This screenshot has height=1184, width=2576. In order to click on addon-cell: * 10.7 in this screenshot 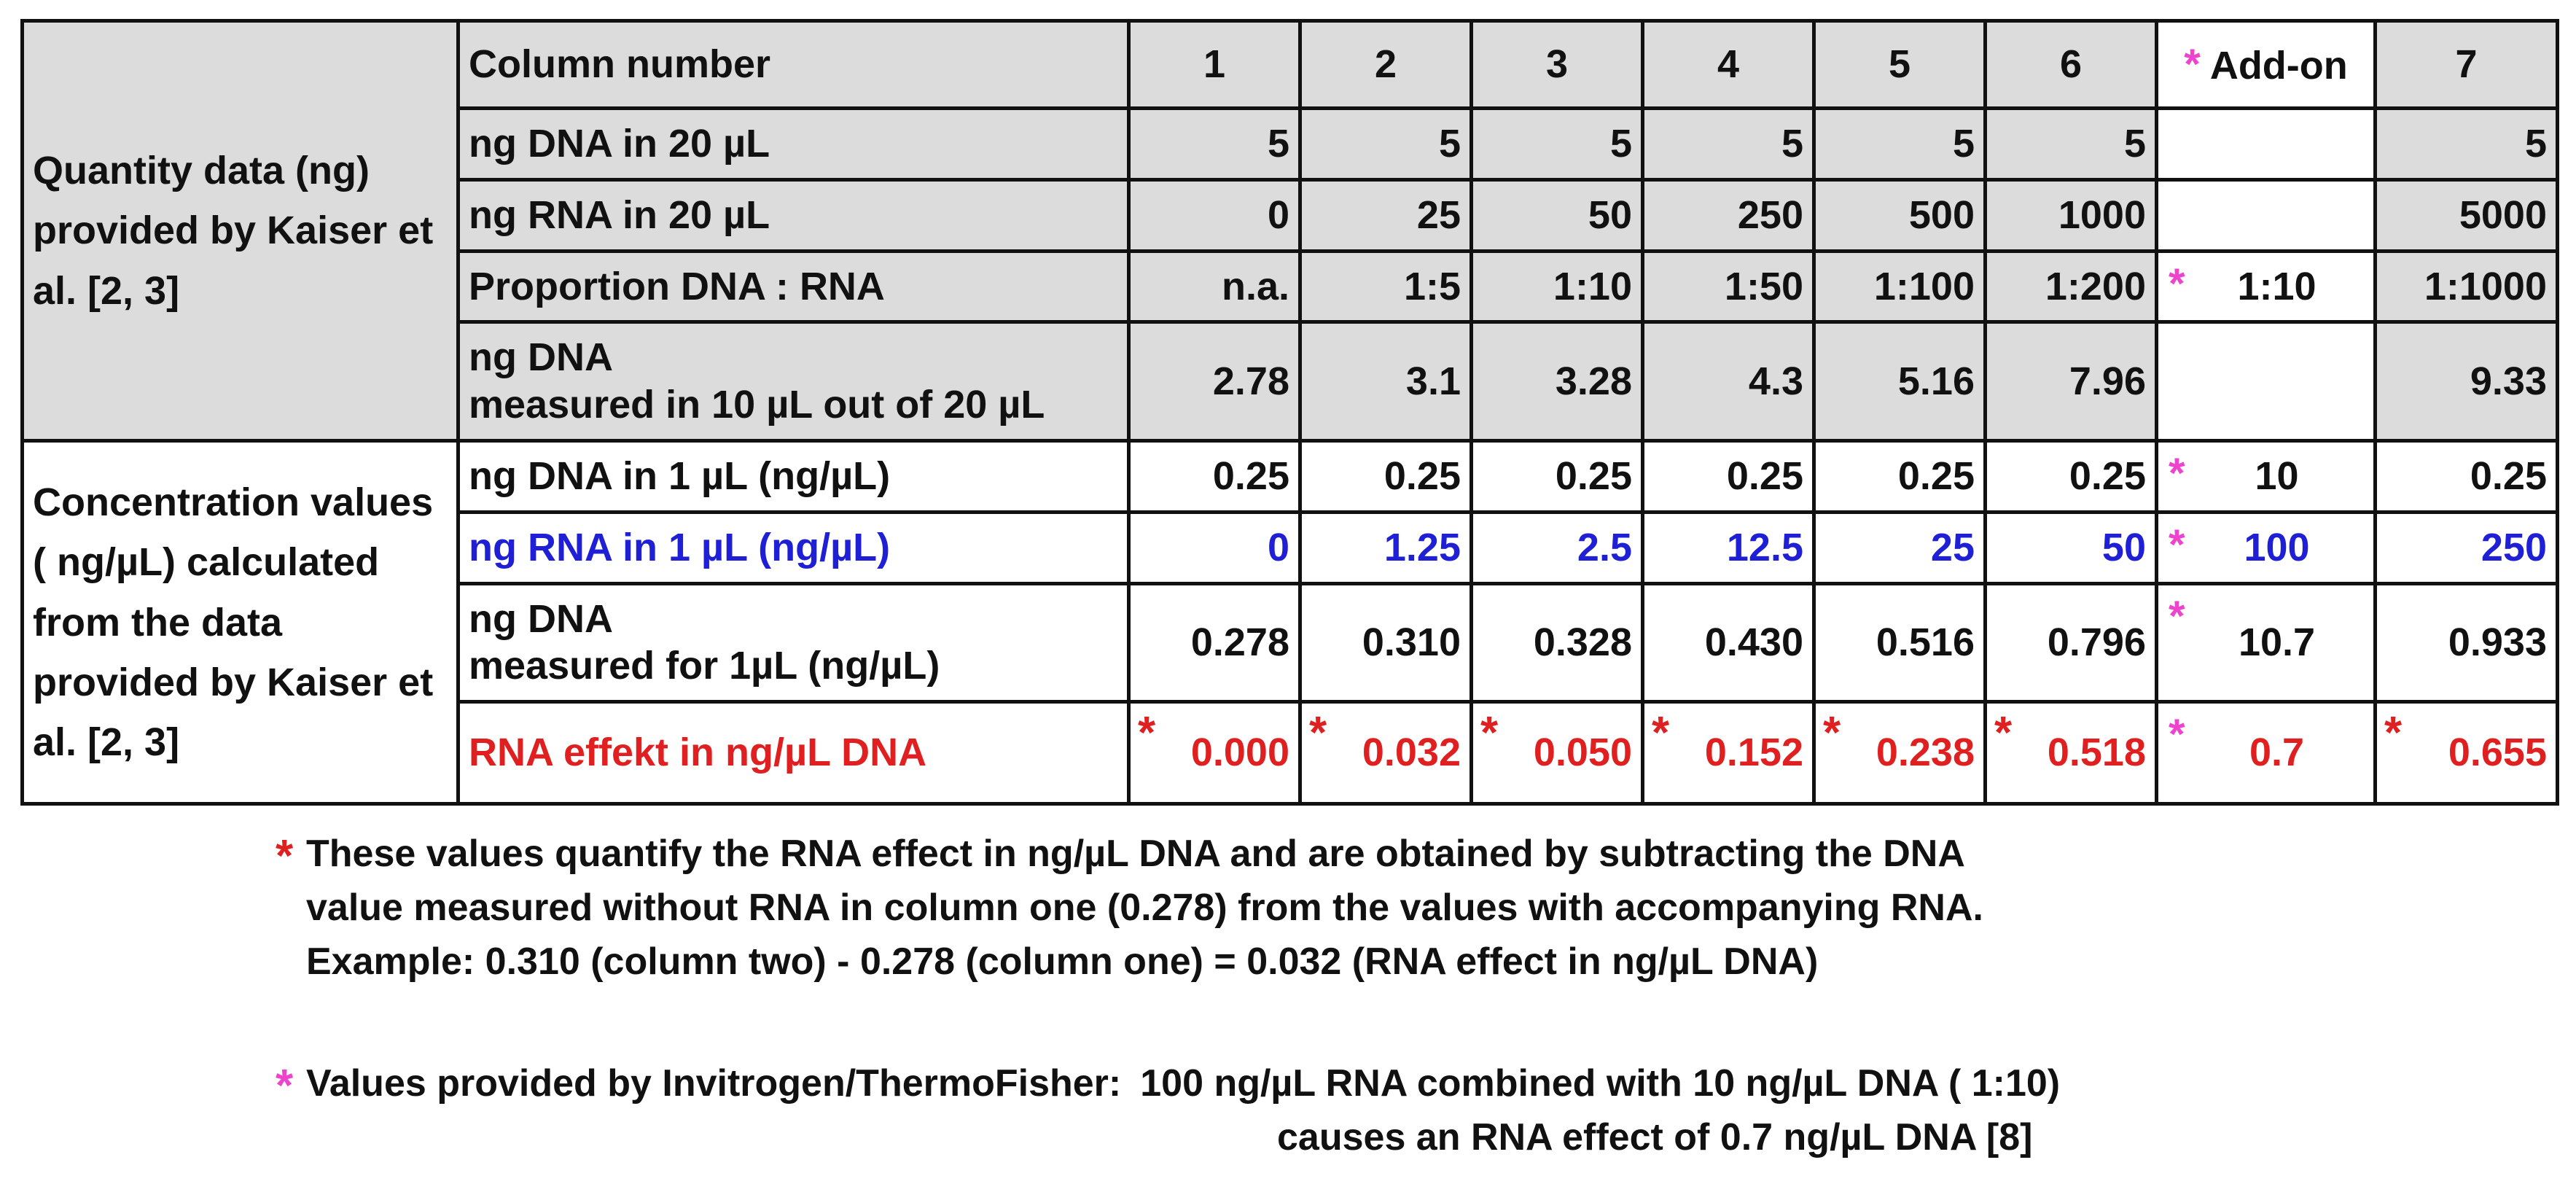, I will do `click(2266, 643)`.